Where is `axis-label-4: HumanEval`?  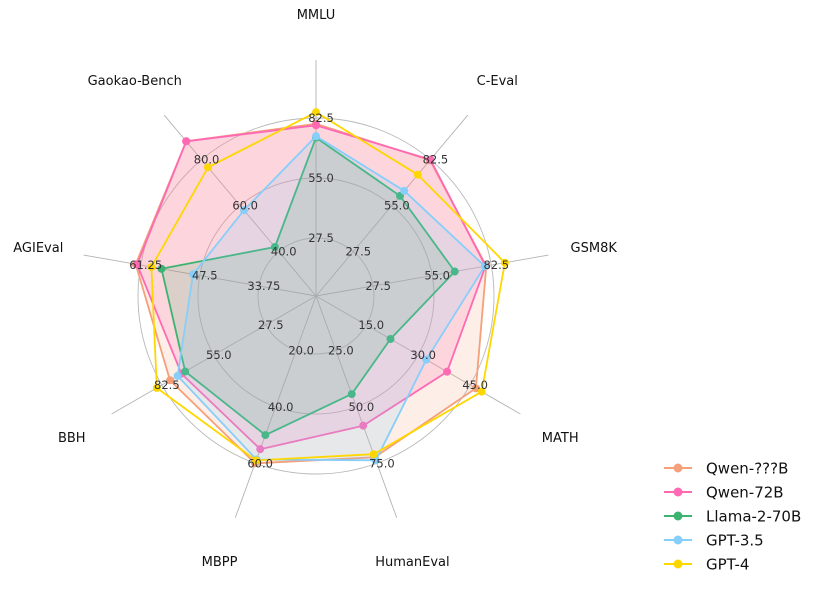
axis-label-4: HumanEval is located at coordinates (412, 562).